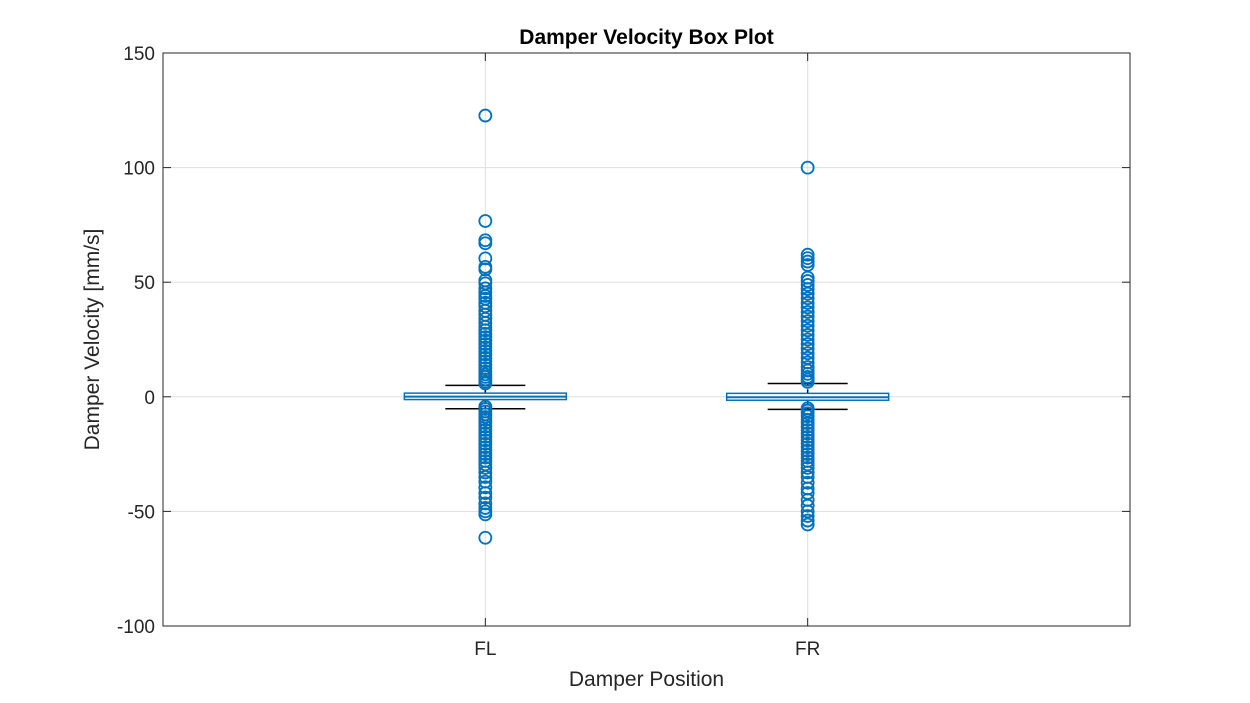 This screenshot has width=1250, height=703. What do you see at coordinates (92, 340) in the screenshot?
I see `y-axis-label: Damper Velocity [mm/s]` at bounding box center [92, 340].